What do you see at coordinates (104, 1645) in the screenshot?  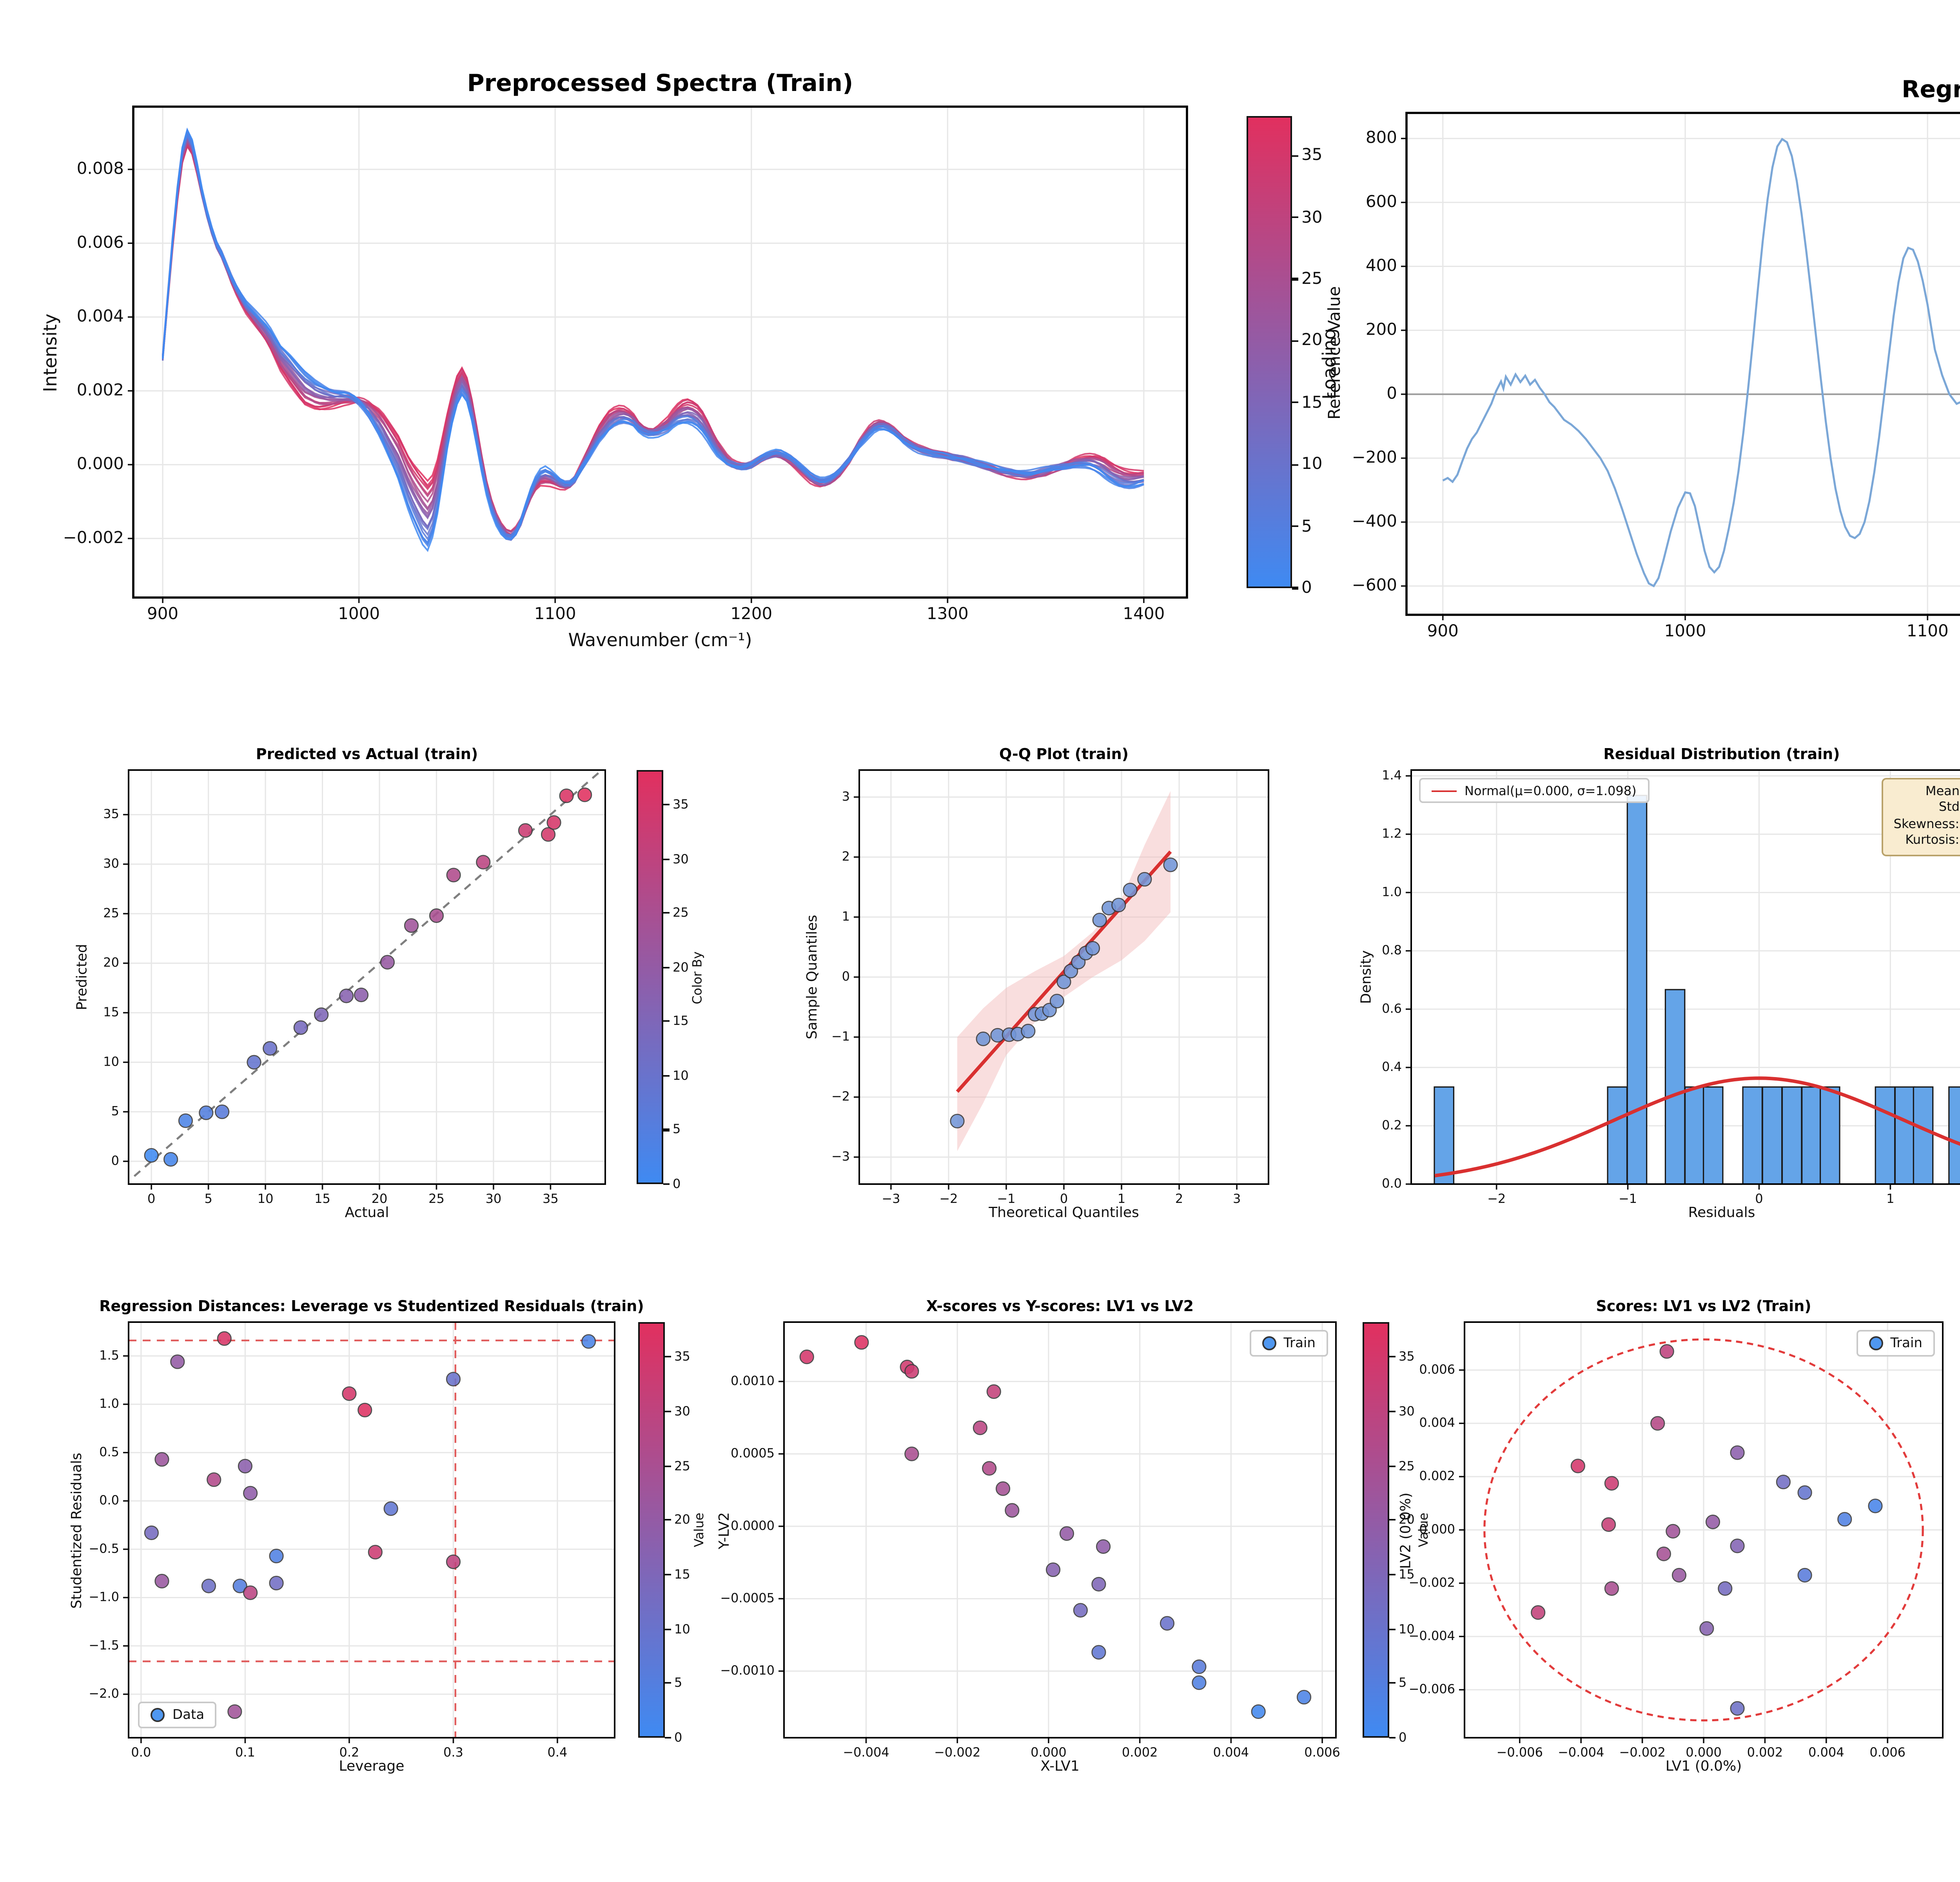 I see `svg-text: −1.5` at bounding box center [104, 1645].